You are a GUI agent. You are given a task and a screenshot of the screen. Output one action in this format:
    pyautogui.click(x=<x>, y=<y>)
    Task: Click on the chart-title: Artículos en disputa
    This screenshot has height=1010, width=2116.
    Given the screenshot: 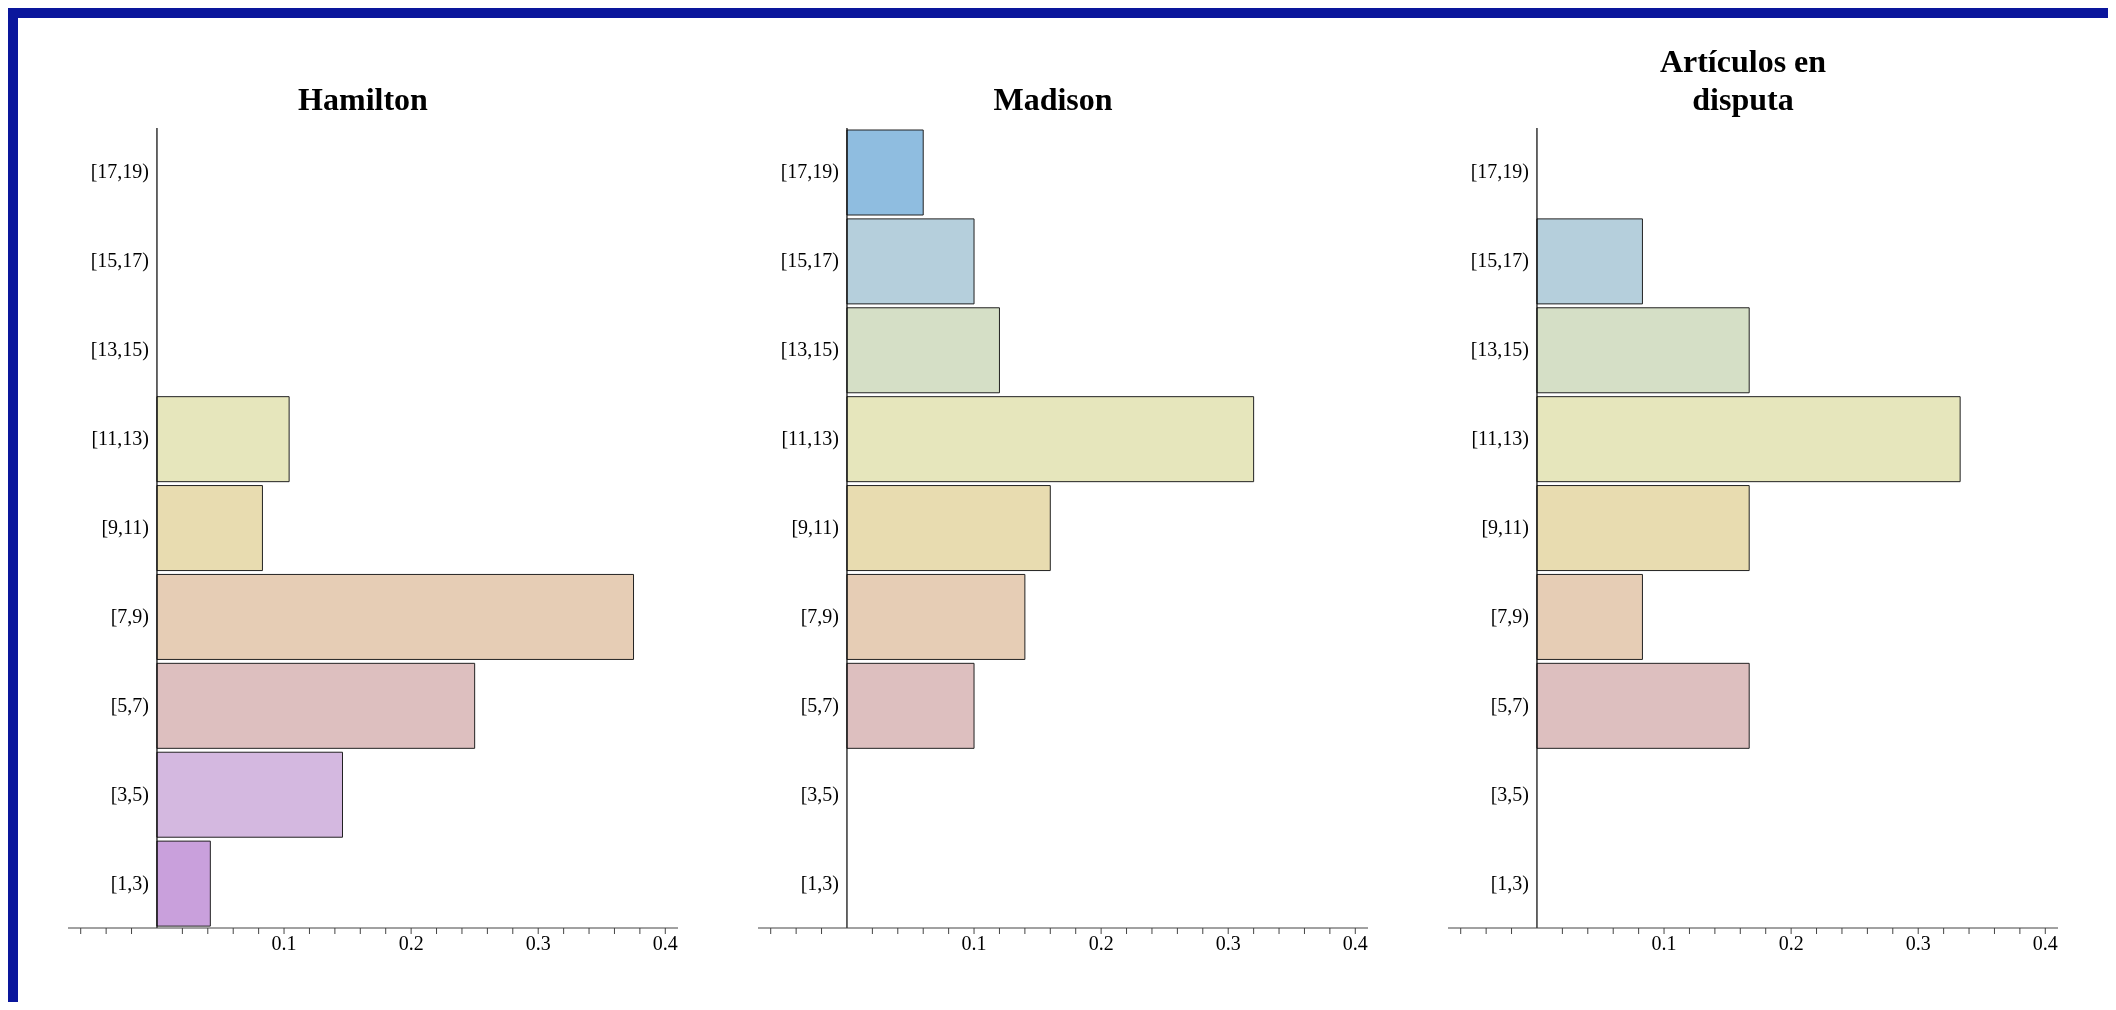 What is the action you would take?
    pyautogui.click(x=1743, y=80)
    